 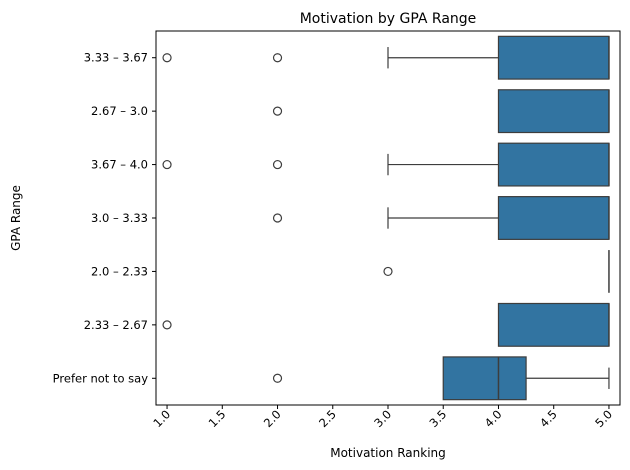 What do you see at coordinates (161, 418) in the screenshot?
I see `x-tick-label: 1.0` at bounding box center [161, 418].